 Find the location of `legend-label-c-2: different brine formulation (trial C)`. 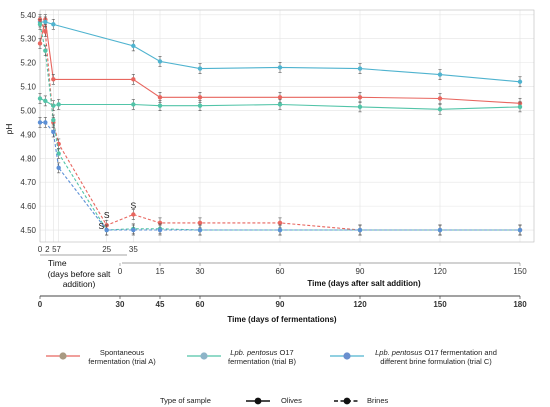

legend-label-c-2: different brine formulation (trial C) is located at coordinates (436, 361).